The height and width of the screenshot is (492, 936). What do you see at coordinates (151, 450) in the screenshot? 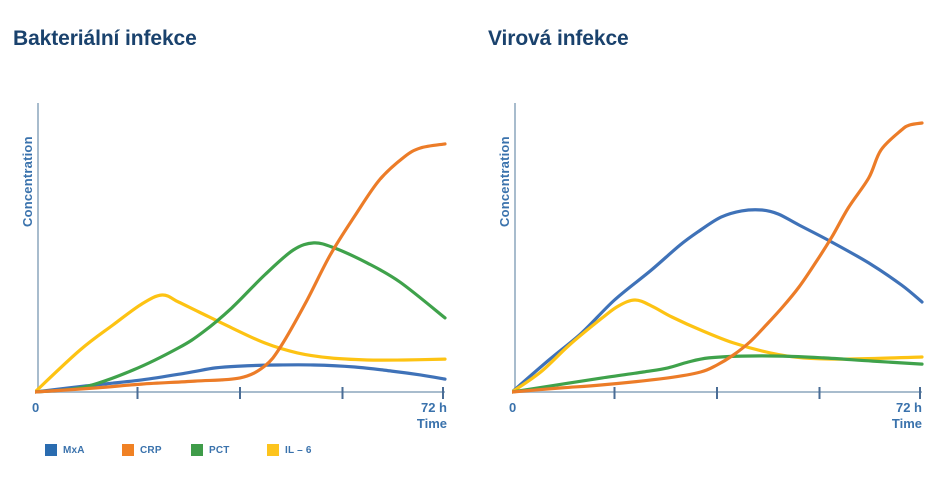
I see `legend-label-crp: CRP` at bounding box center [151, 450].